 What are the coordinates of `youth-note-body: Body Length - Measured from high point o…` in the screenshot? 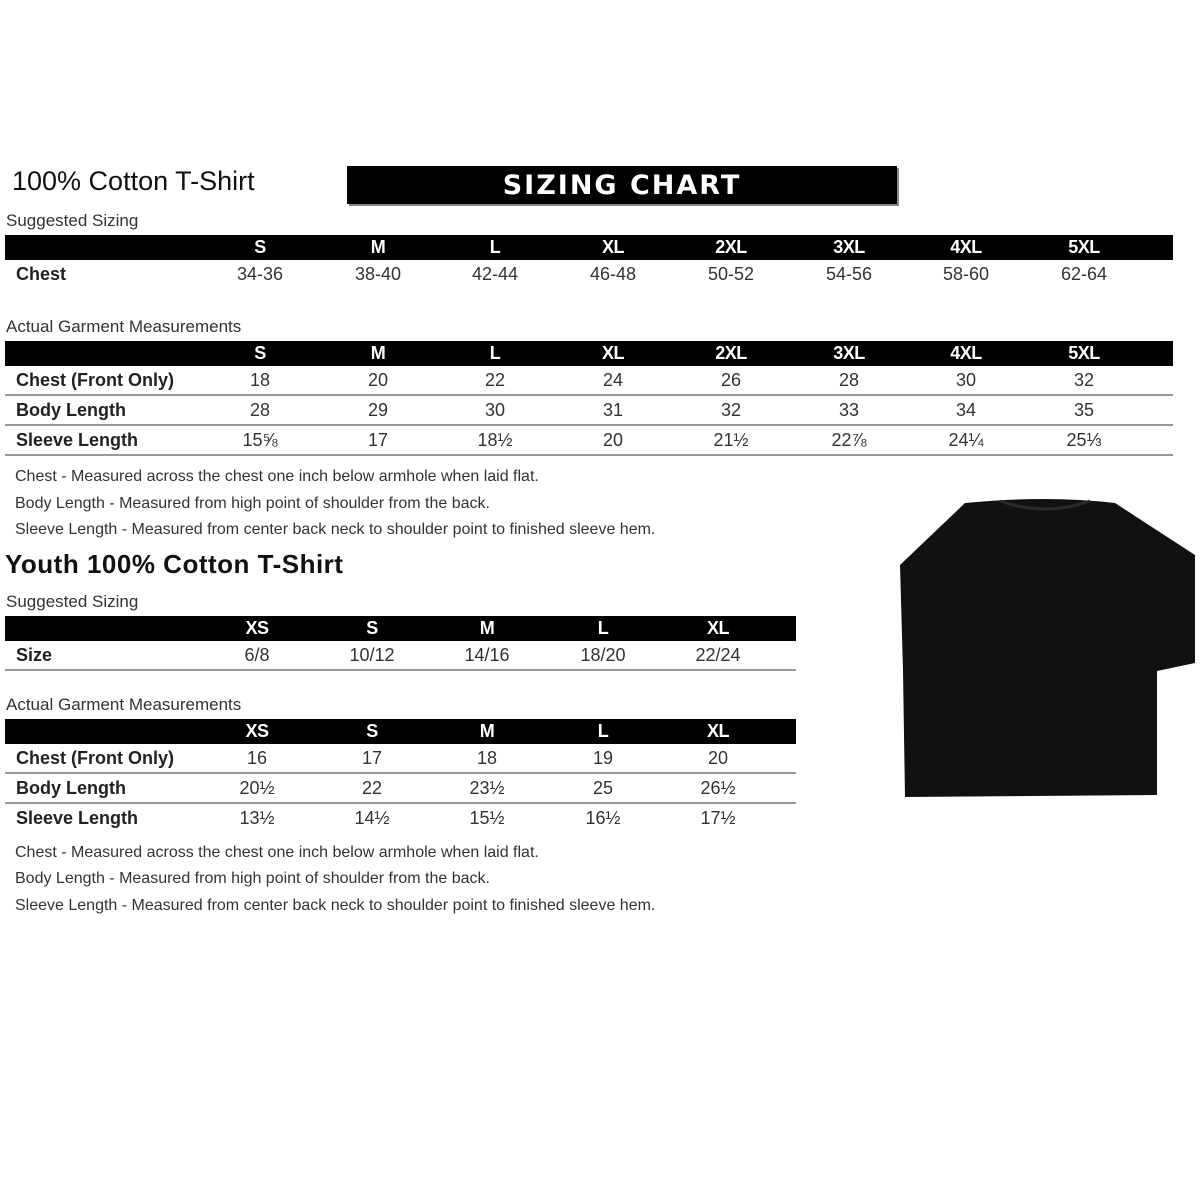 It's located at (252, 878).